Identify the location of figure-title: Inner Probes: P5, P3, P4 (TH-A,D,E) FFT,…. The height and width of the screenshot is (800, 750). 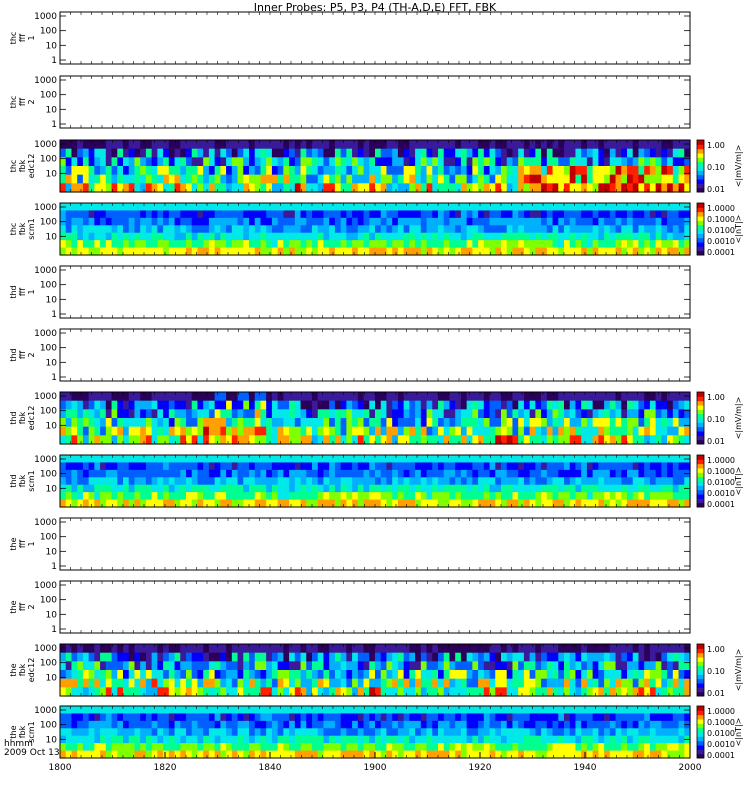
(375, 7).